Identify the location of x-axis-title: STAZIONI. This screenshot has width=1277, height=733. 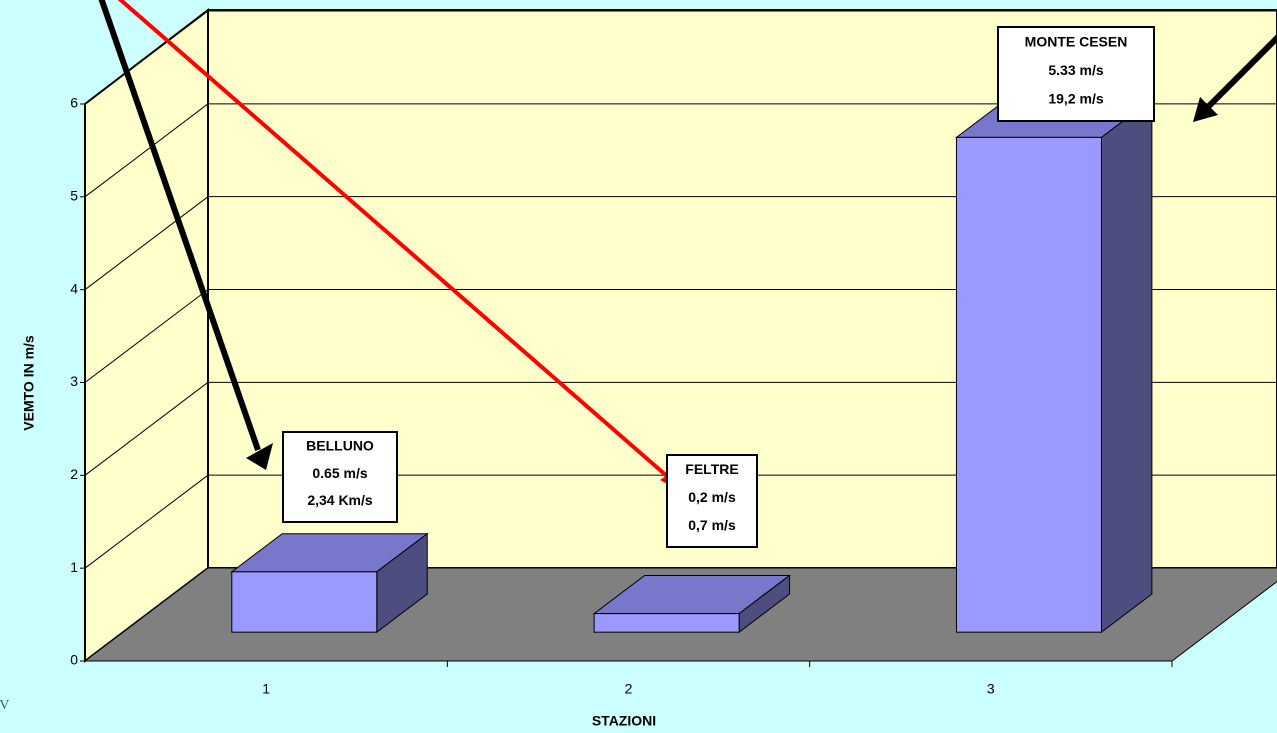
(624, 721).